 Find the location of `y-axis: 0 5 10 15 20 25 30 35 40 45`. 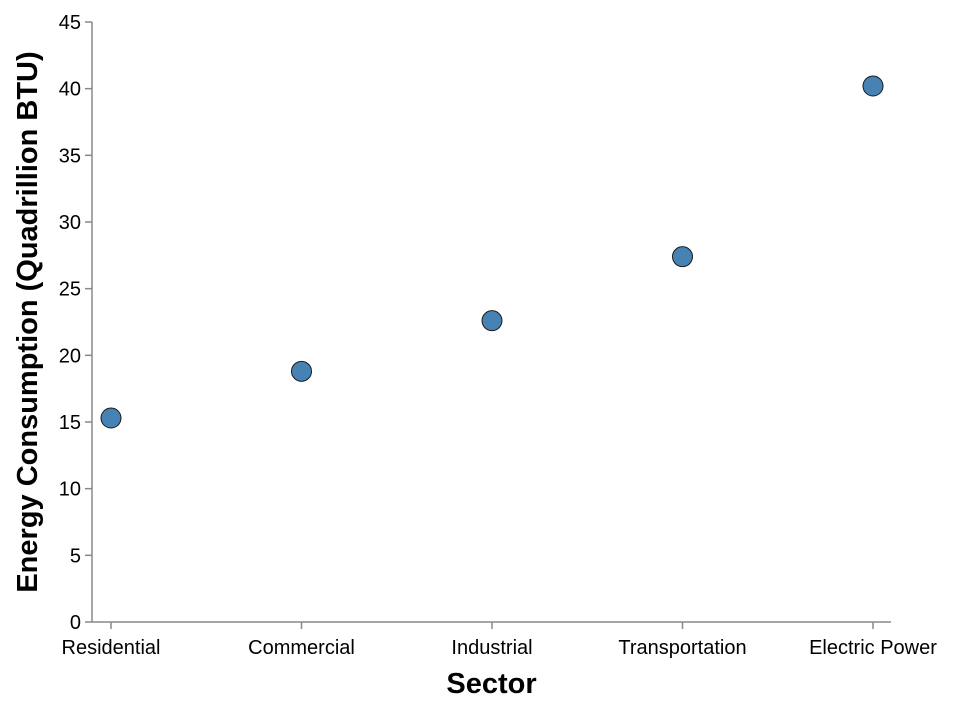

y-axis: 0 5 10 15 20 25 30 35 40 45 is located at coordinates (76, 323).